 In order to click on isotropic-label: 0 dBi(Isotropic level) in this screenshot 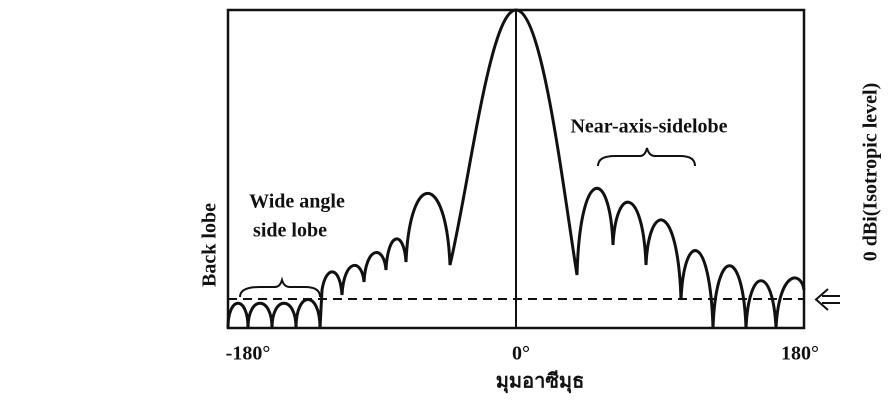, I will do `click(871, 172)`.